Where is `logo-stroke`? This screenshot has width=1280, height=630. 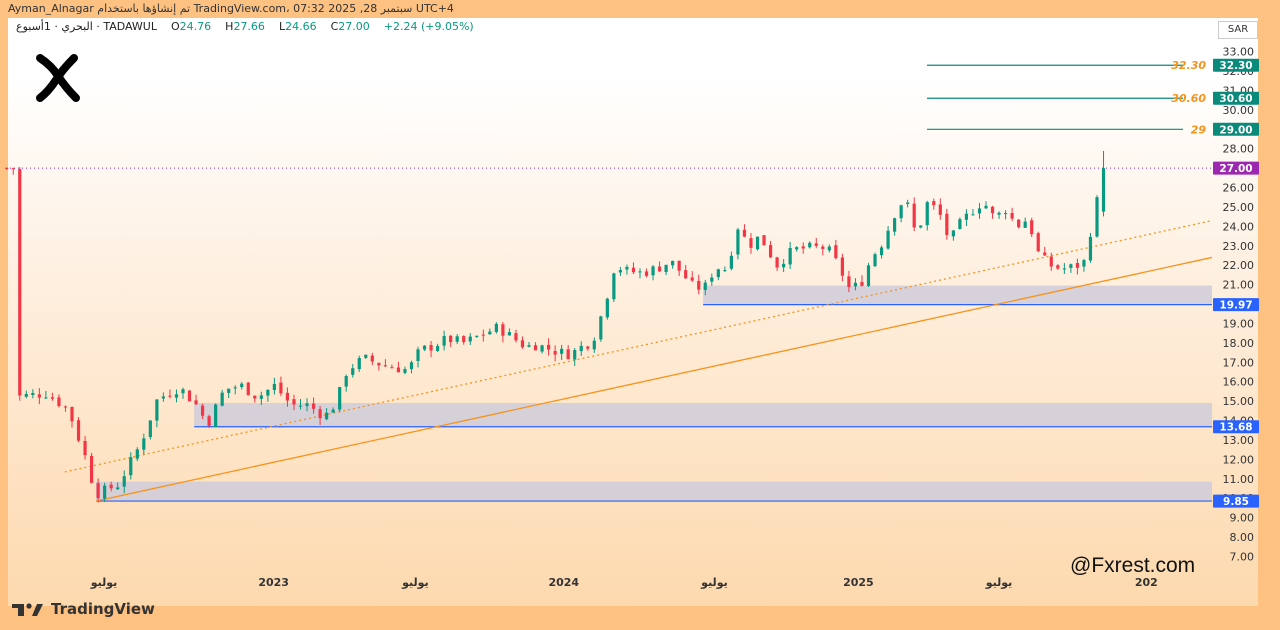
logo-stroke is located at coordinates (57, 78).